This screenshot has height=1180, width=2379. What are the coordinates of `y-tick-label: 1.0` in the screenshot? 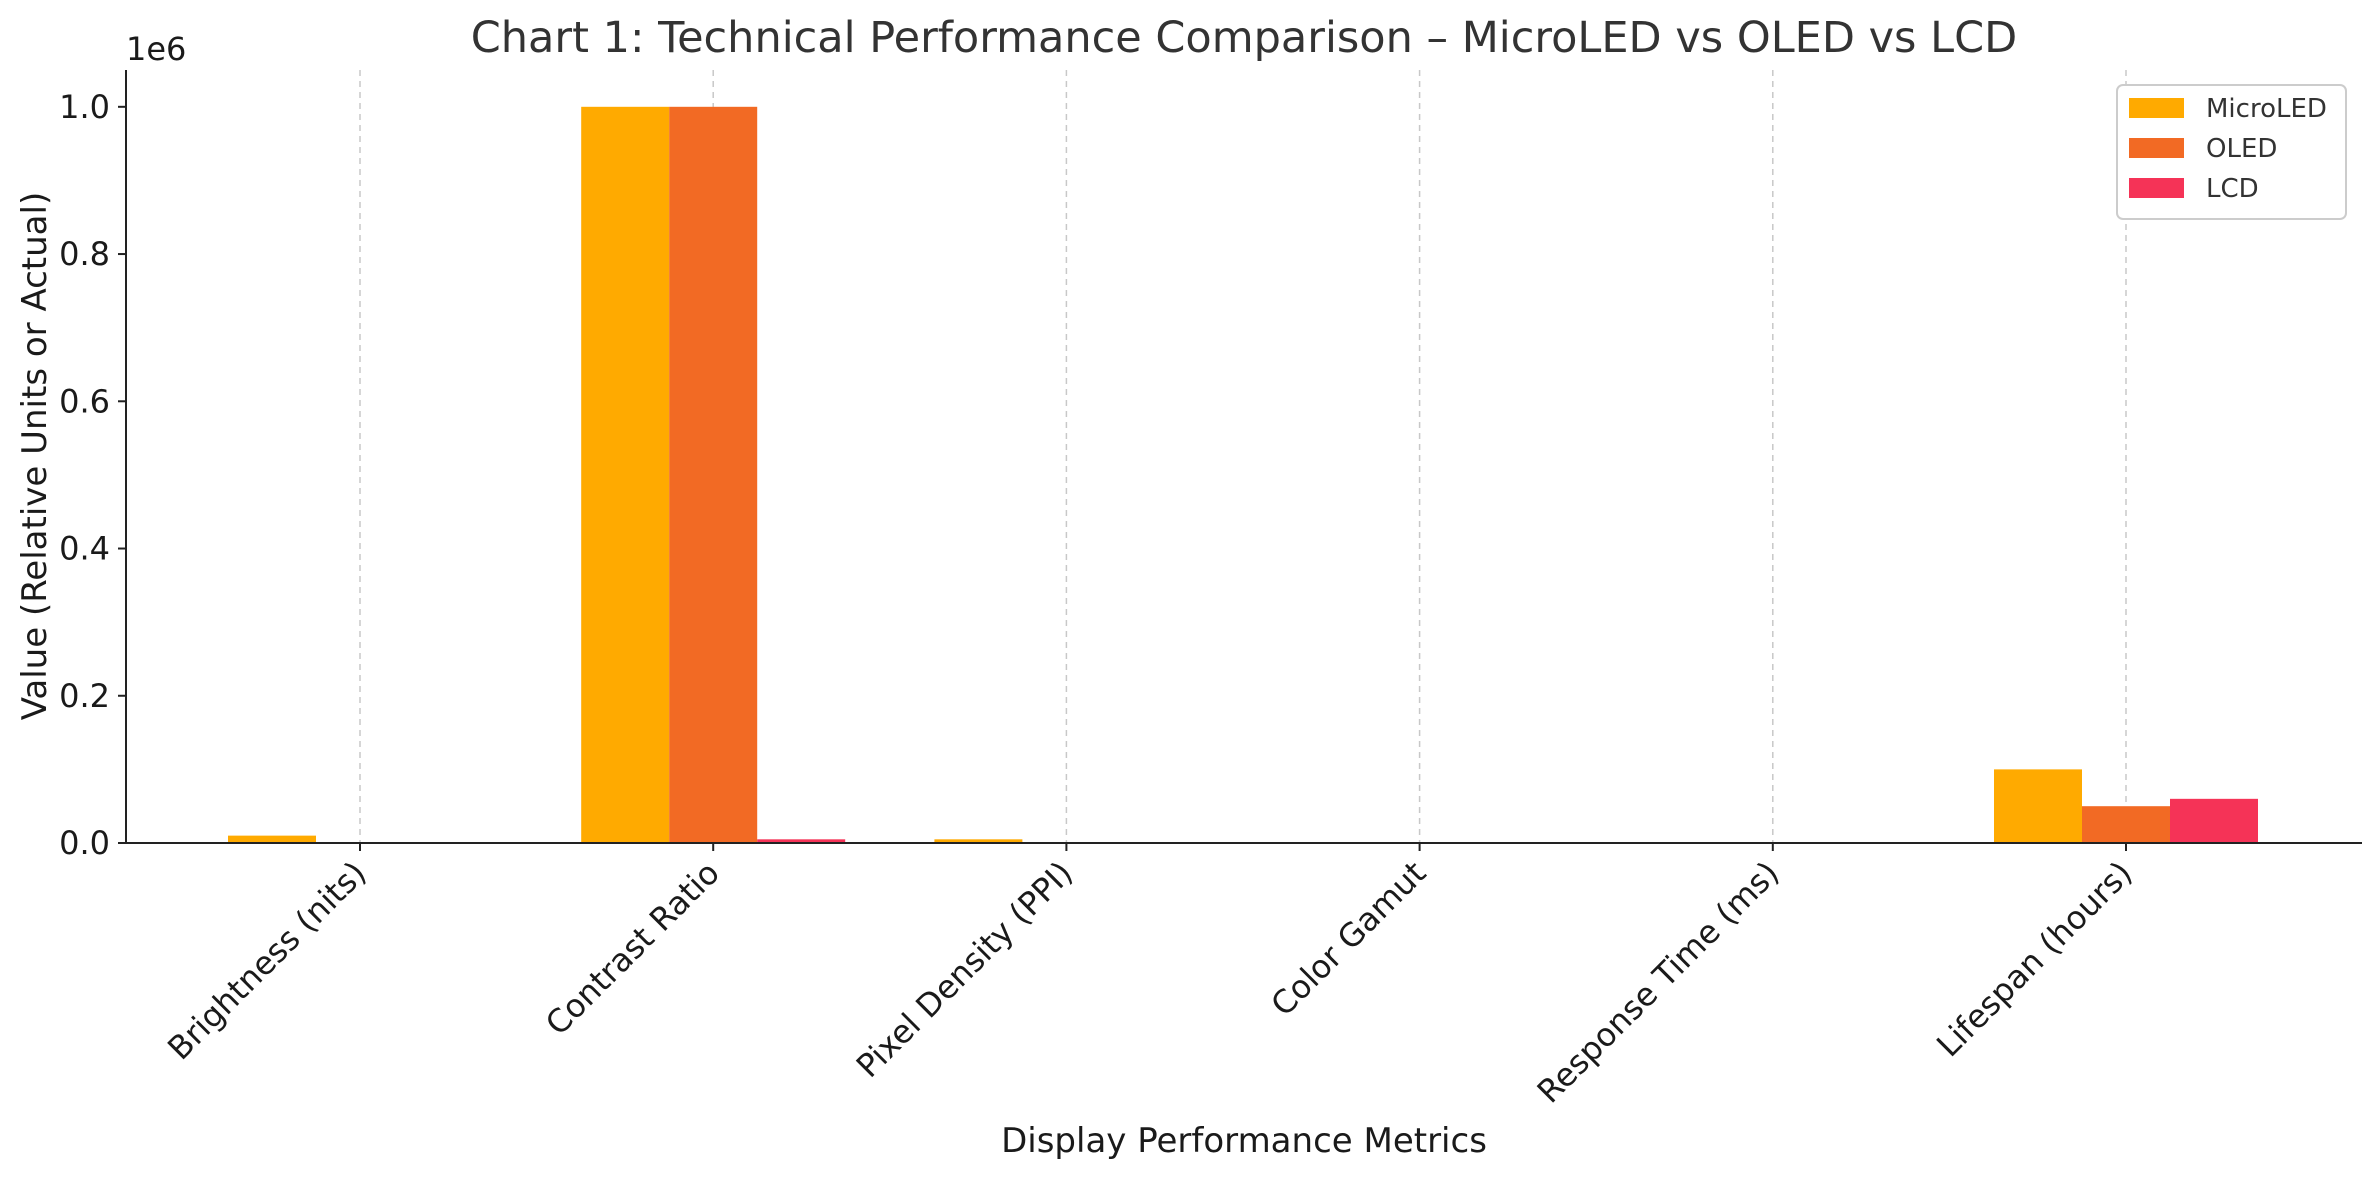 It's located at (84, 107).